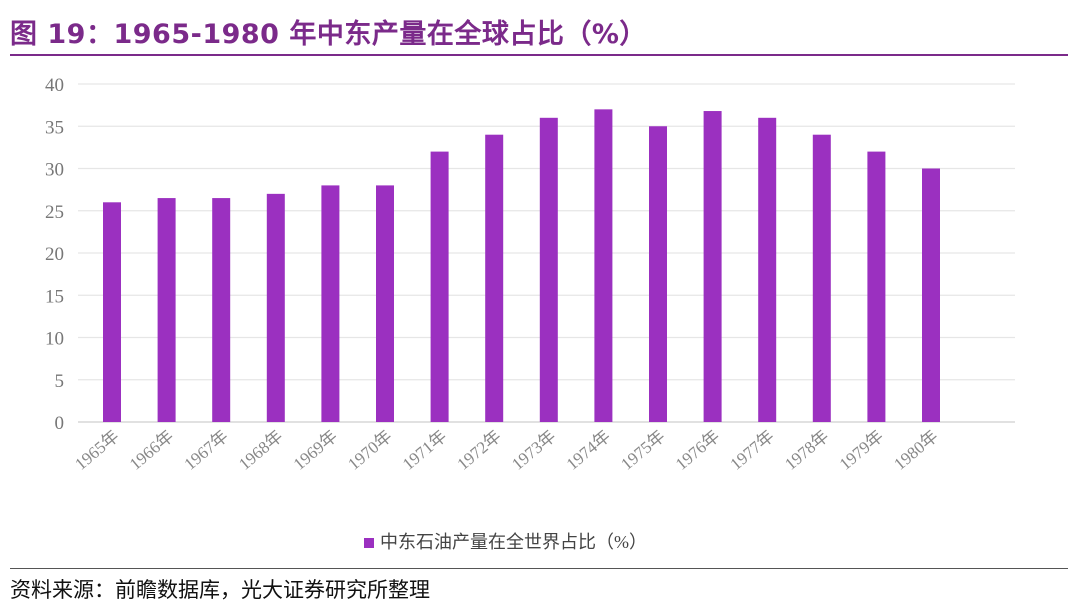  I want to click on y-tick-label: 40, so click(54, 85).